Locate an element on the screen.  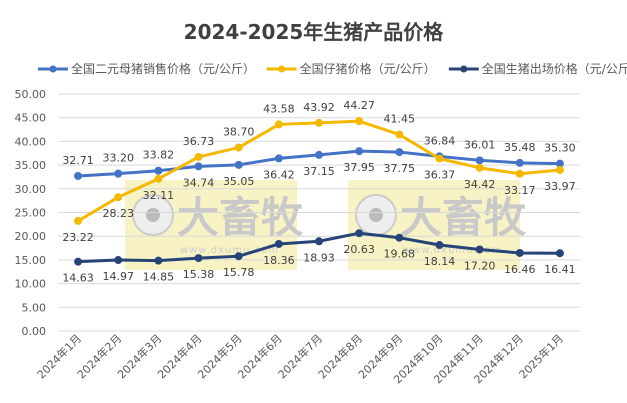
legend-label: 全国仔猪价格（元/公斤） is located at coordinates (368, 68).